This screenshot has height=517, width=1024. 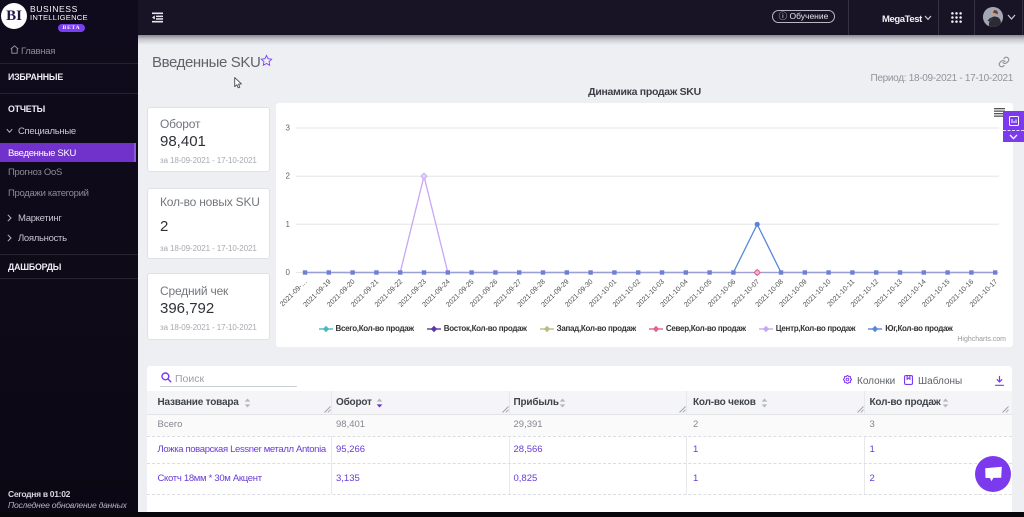 What do you see at coordinates (288, 128) in the screenshot?
I see `svg-text: 3` at bounding box center [288, 128].